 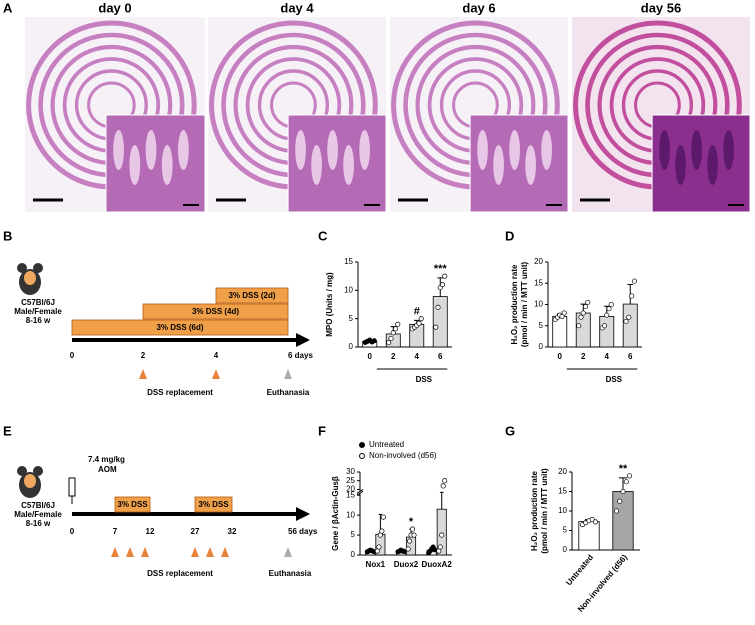 What do you see at coordinates (406, 564) in the screenshot?
I see `x-tick-label: Duox2` at bounding box center [406, 564].